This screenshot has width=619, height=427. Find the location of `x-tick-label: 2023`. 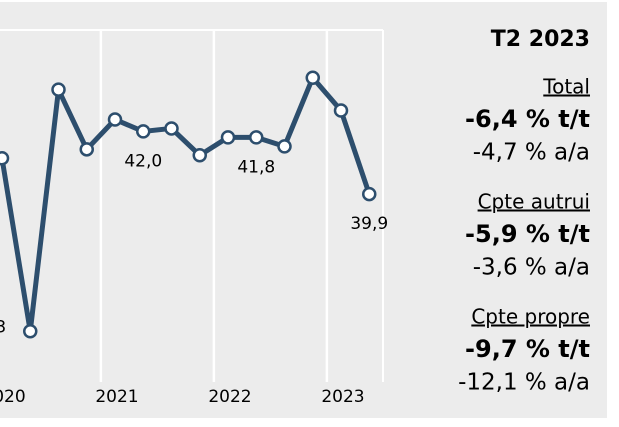

x-tick-label: 2023 is located at coordinates (342, 397).